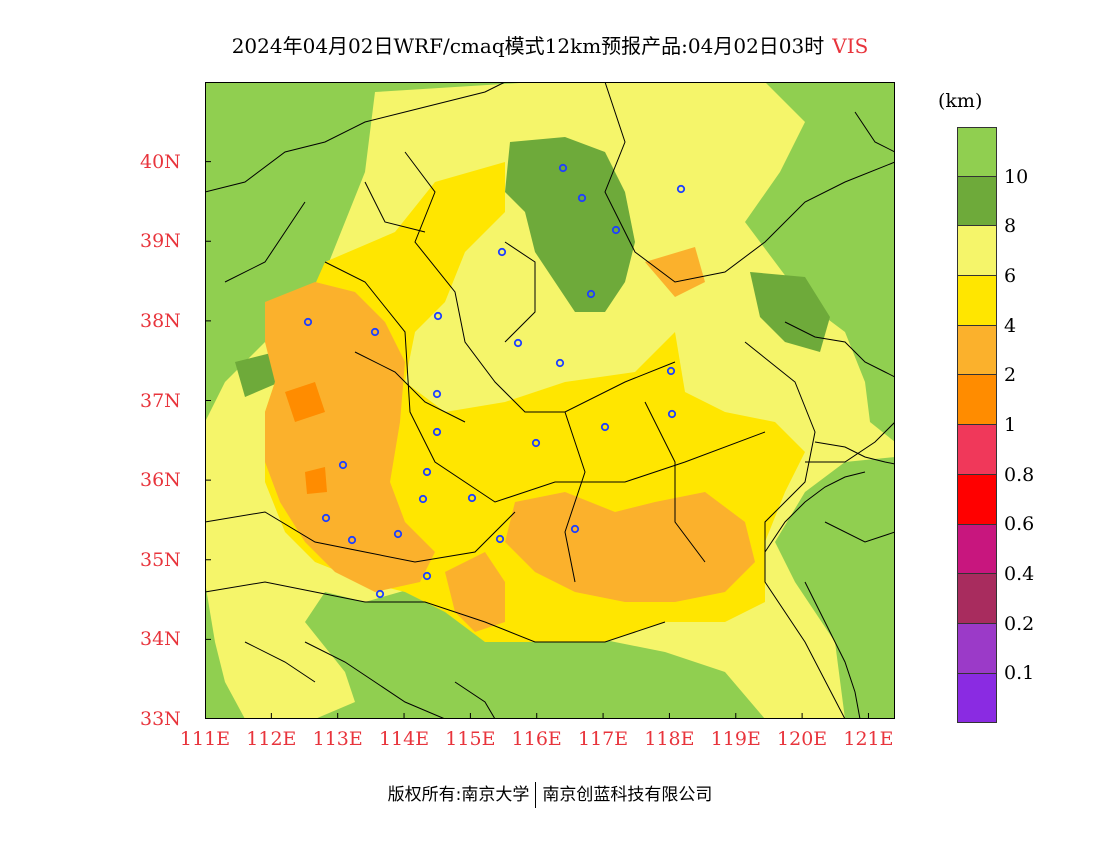 The height and width of the screenshot is (850, 1100). What do you see at coordinates (271, 739) in the screenshot?
I see `x-axis-label: 112E` at bounding box center [271, 739].